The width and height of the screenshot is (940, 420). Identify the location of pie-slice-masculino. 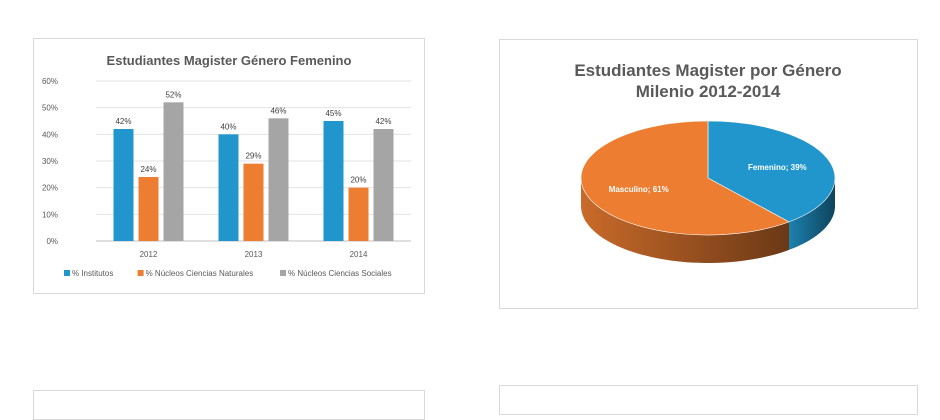
(685, 178).